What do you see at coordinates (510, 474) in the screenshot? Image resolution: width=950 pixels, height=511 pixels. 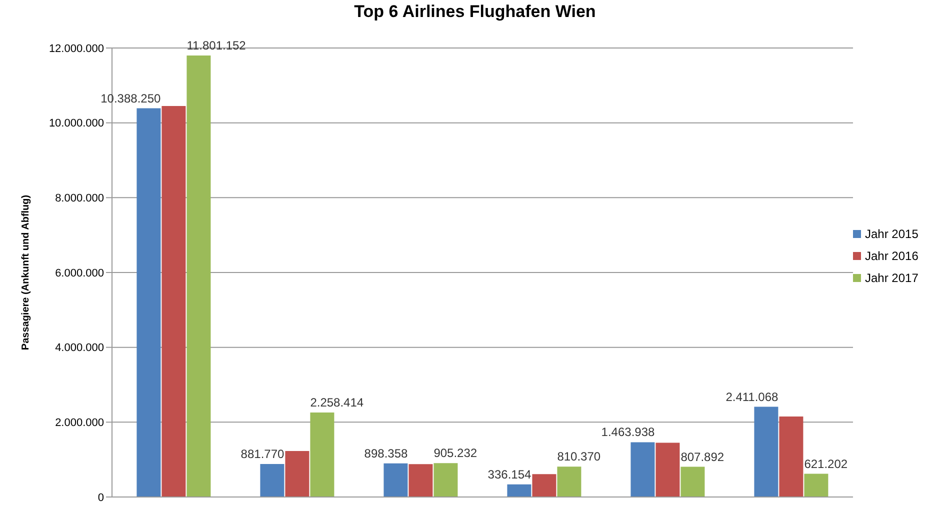 I see `data-label: 336.154` at bounding box center [510, 474].